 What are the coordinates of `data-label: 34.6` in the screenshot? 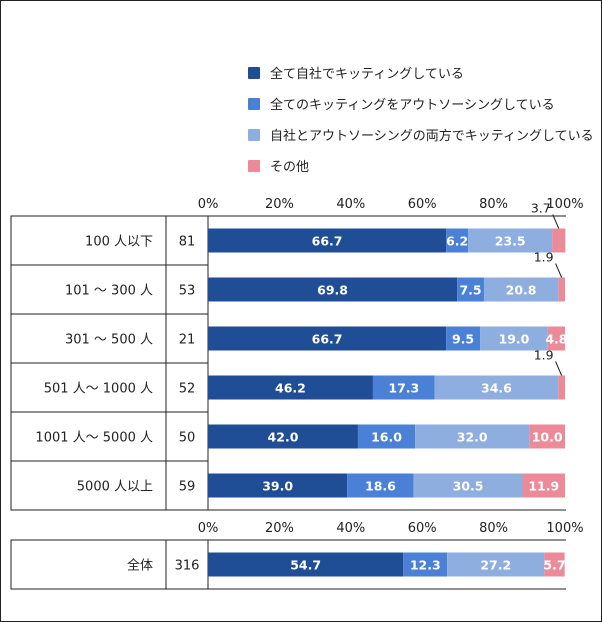 It's located at (496, 388).